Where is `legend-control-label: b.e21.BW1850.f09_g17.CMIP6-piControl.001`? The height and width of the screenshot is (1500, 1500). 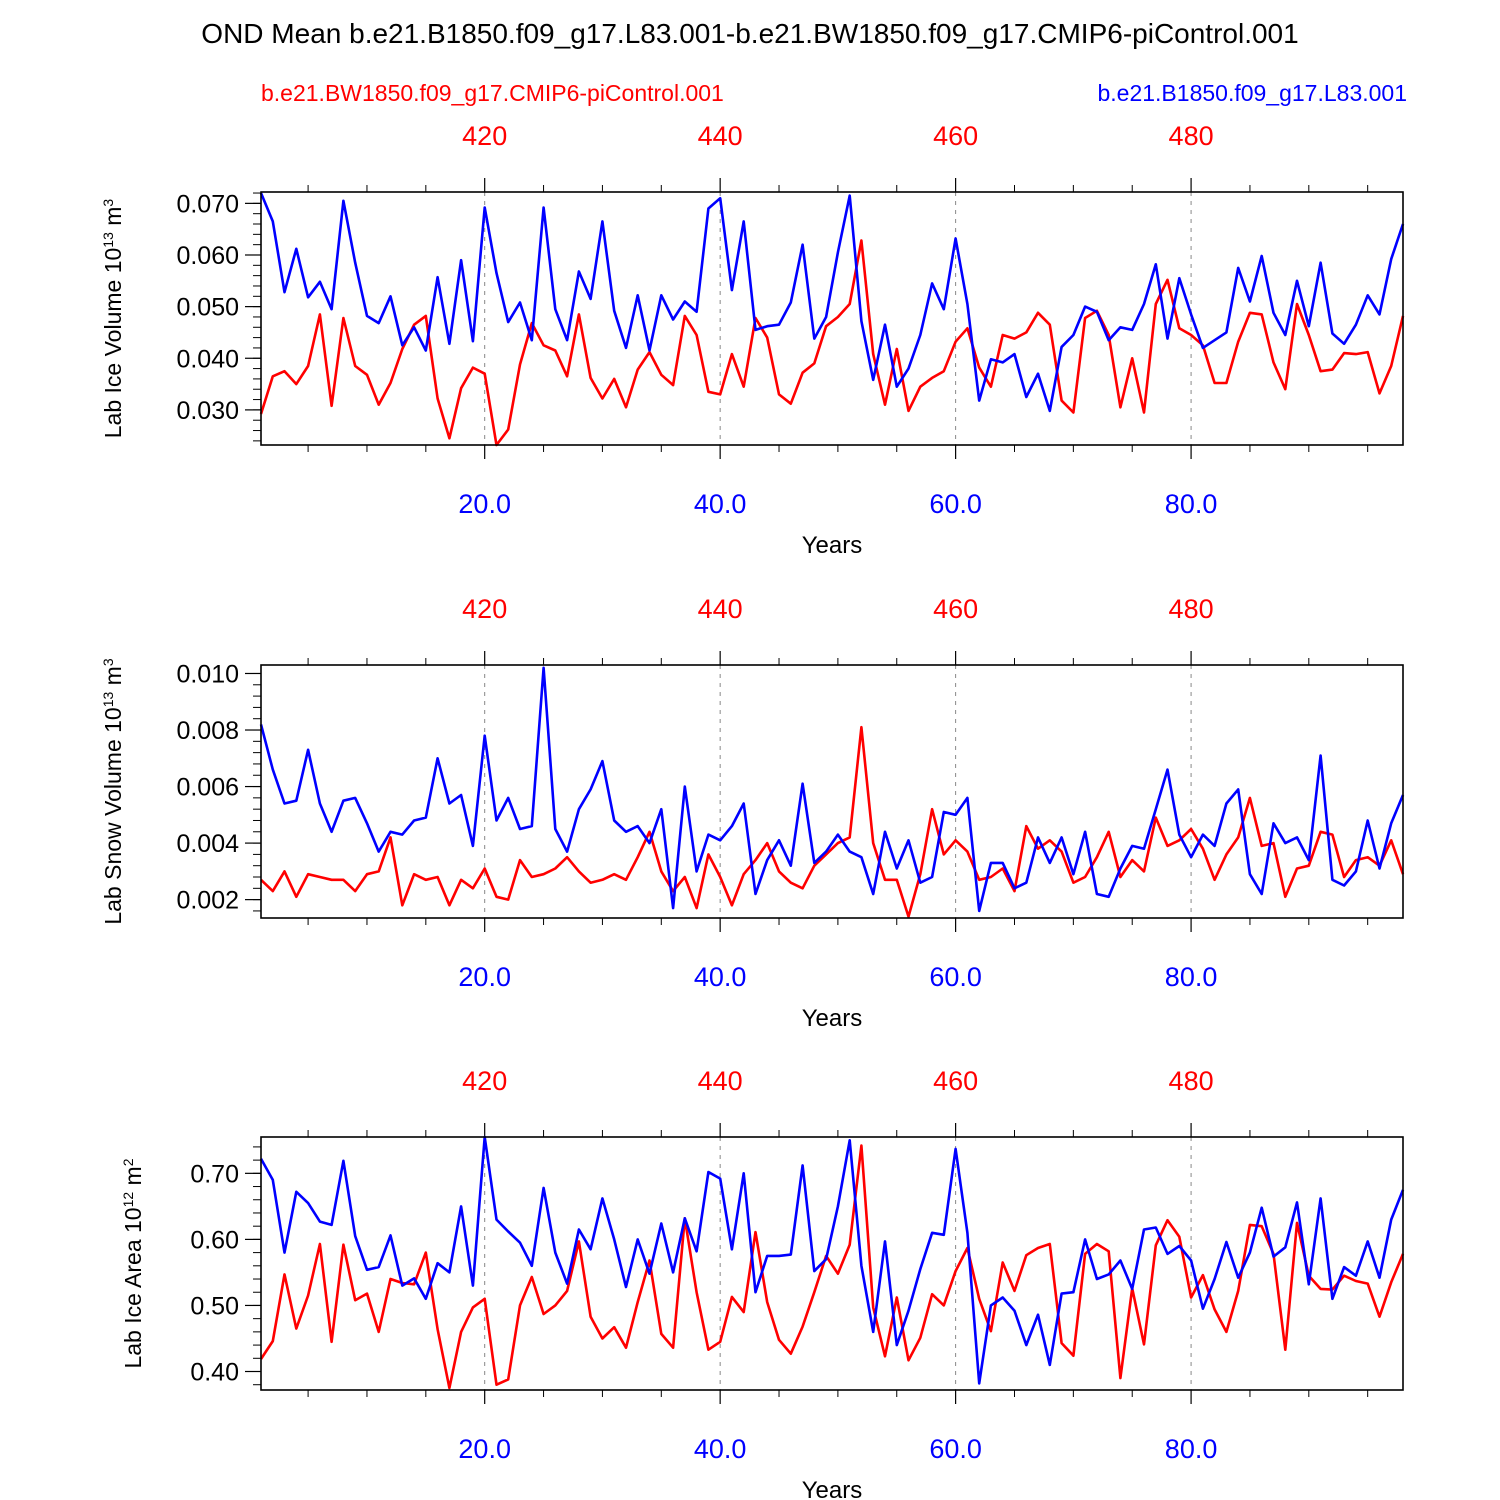
legend-control-label: b.e21.BW1850.f09_g17.CMIP6-piControl.001 is located at coordinates (492, 93).